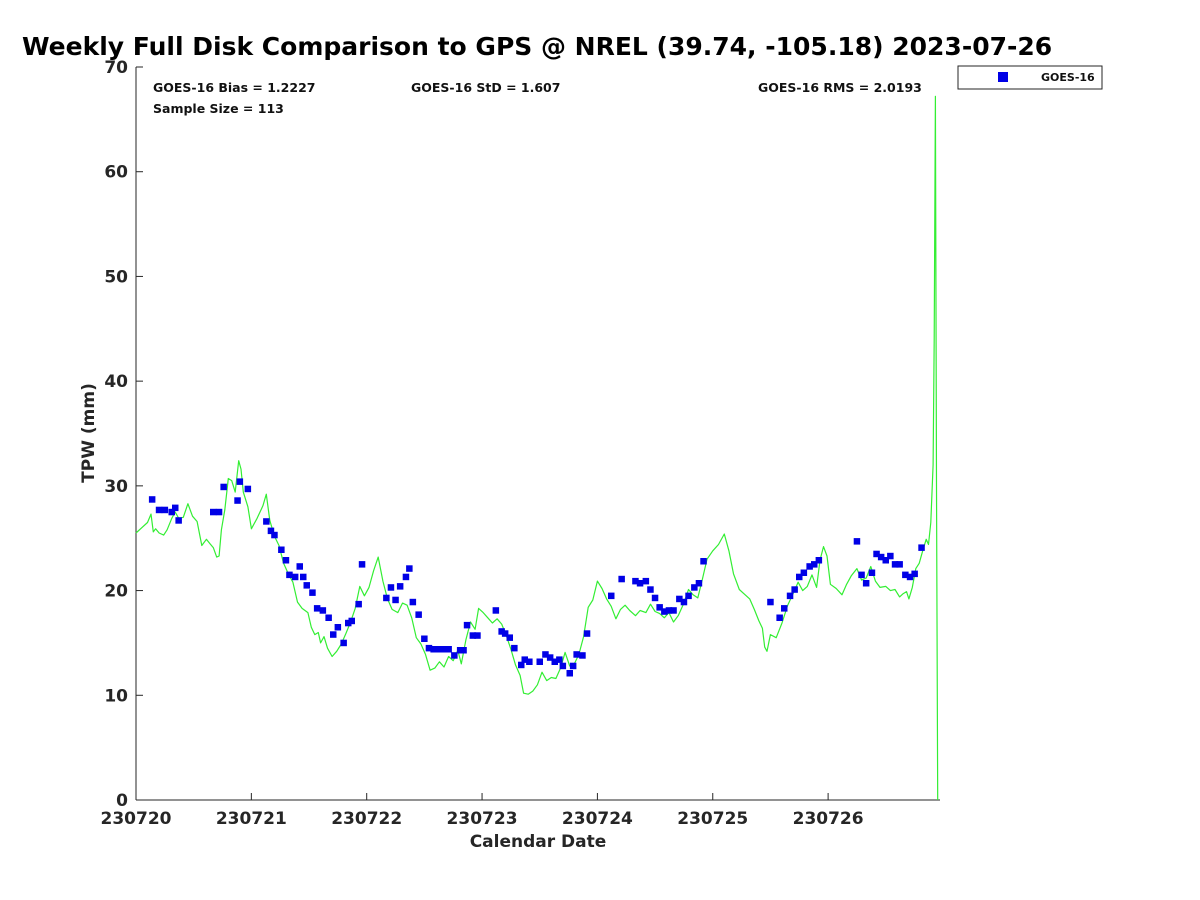 This screenshot has width=1200, height=900. I want to click on x-tick-label-3: 230723, so click(482, 819).